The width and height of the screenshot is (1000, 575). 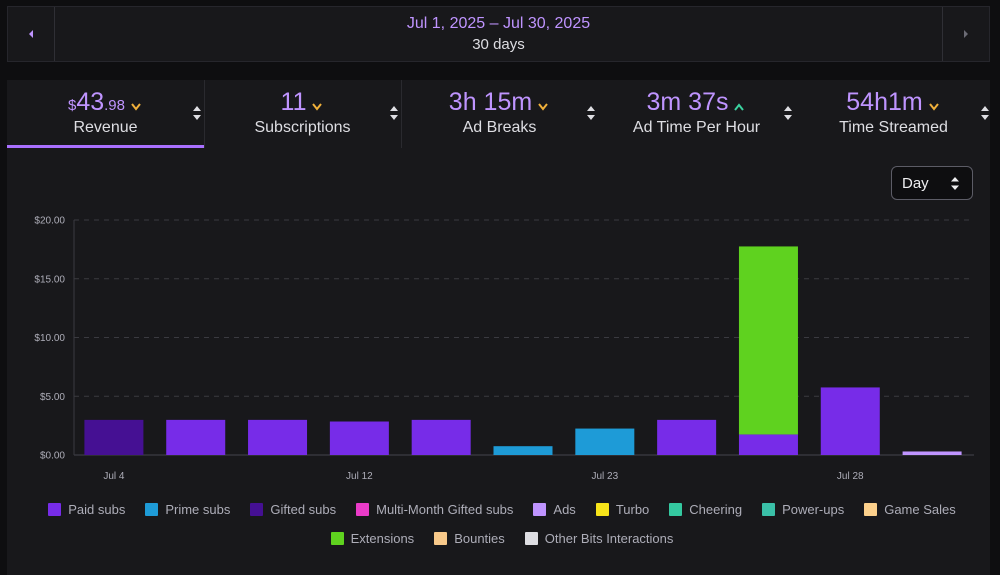 I want to click on granularity-select-value: Day, so click(x=915, y=183).